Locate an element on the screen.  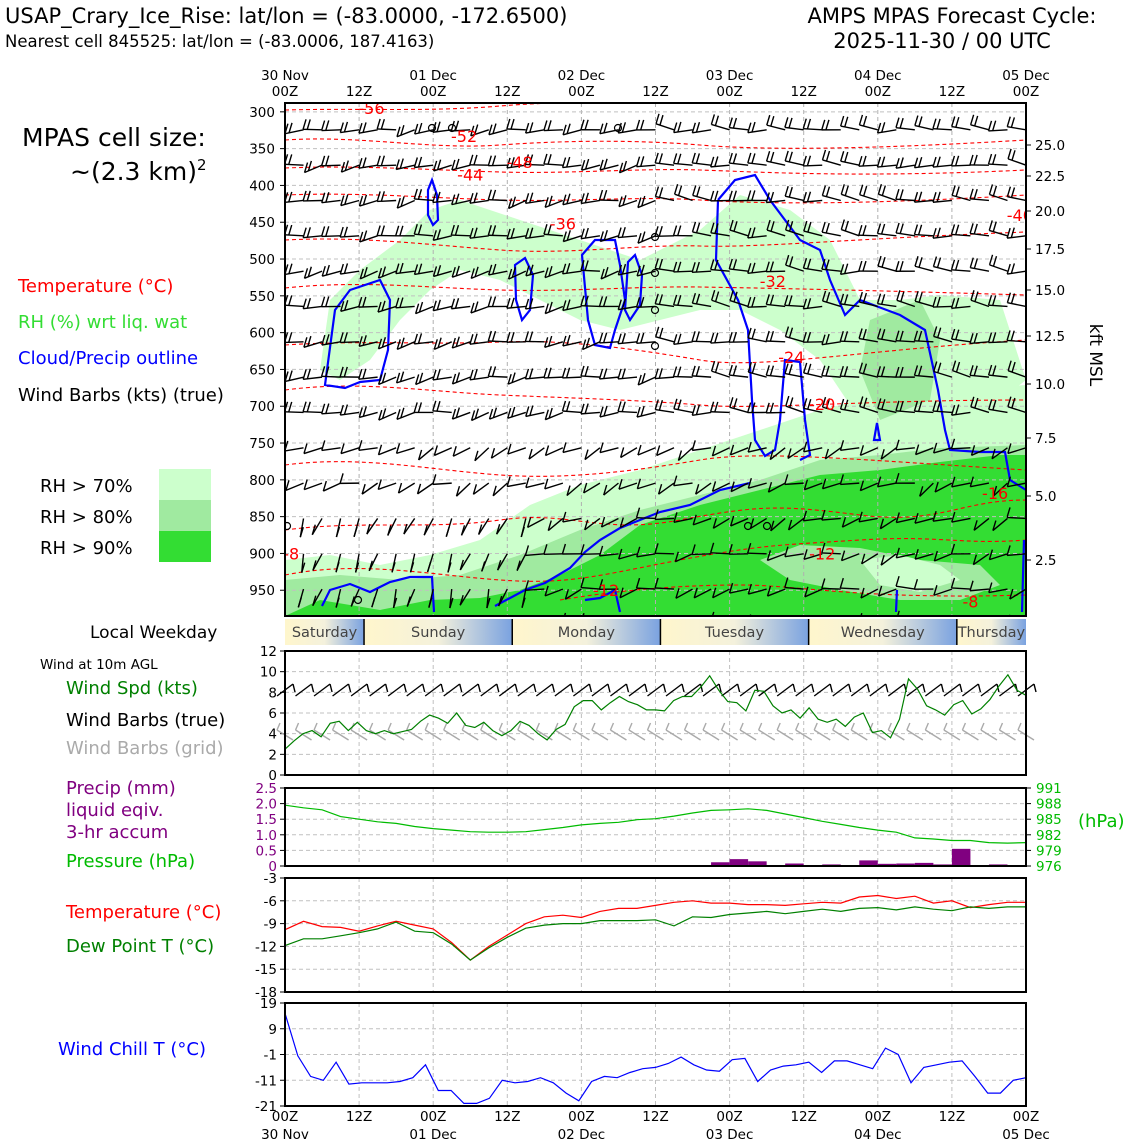
legend-rh70-swatch is located at coordinates (185, 484).